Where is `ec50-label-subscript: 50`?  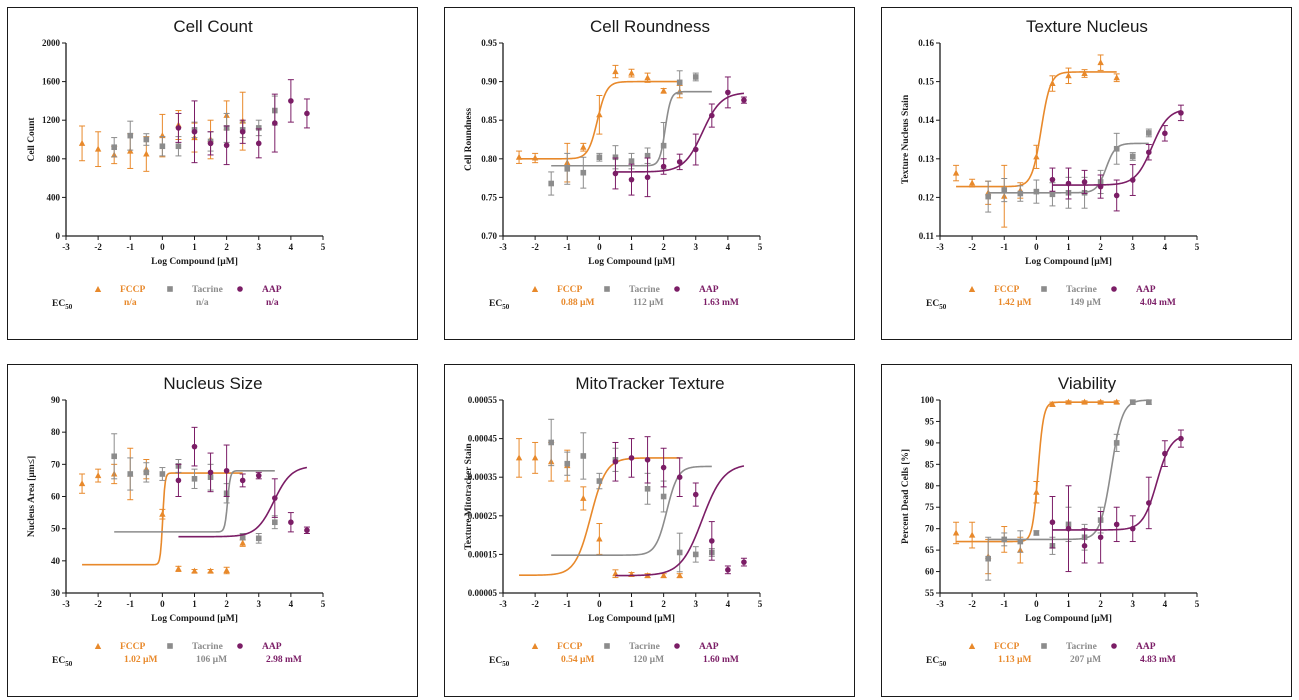 ec50-label-subscript: 50 is located at coordinates (943, 307).